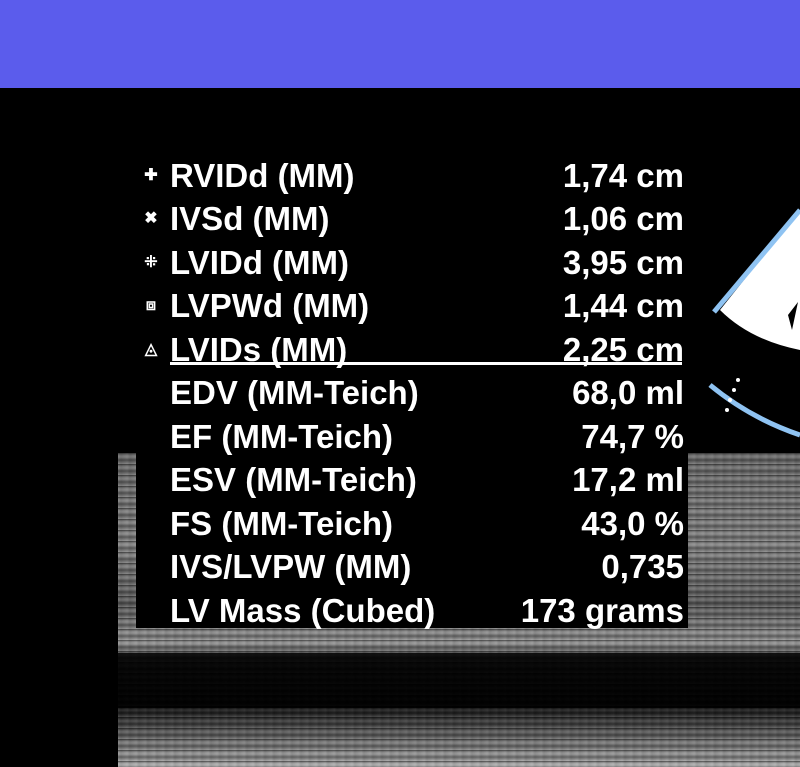  What do you see at coordinates (412, 218) in the screenshot?
I see `measurement-row: ✖ IVSd (MM) 1,06 cm` at bounding box center [412, 218].